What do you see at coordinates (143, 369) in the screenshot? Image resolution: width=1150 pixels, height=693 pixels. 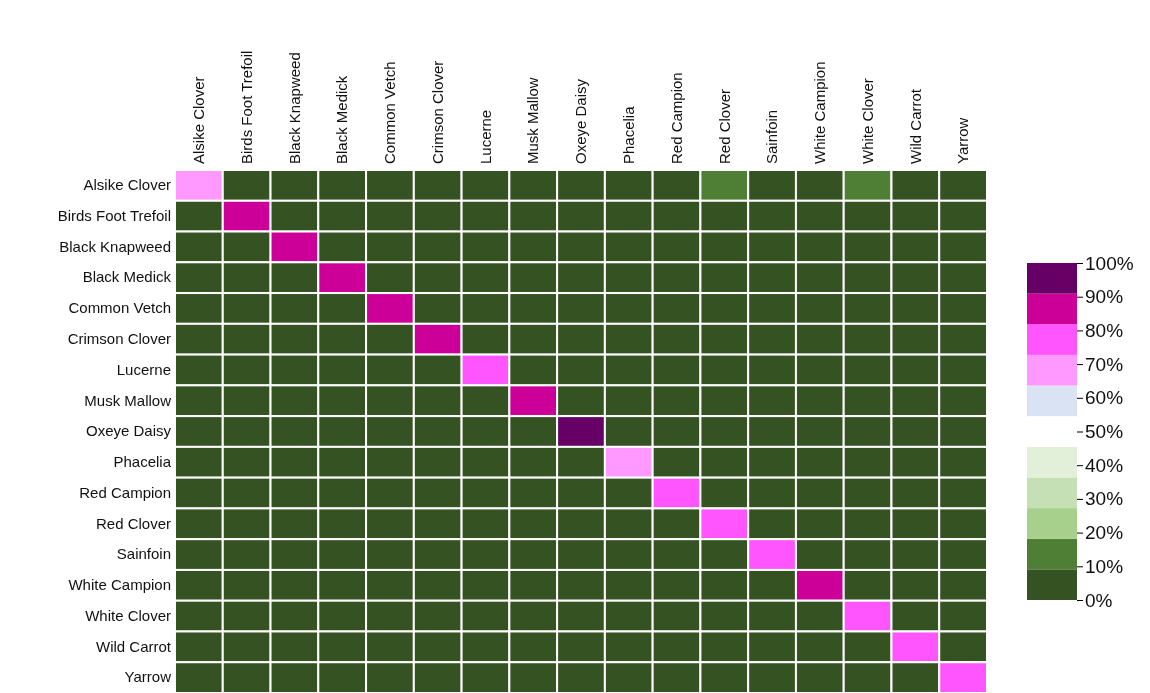 I see `y-tick-label: Lucerne` at bounding box center [143, 369].